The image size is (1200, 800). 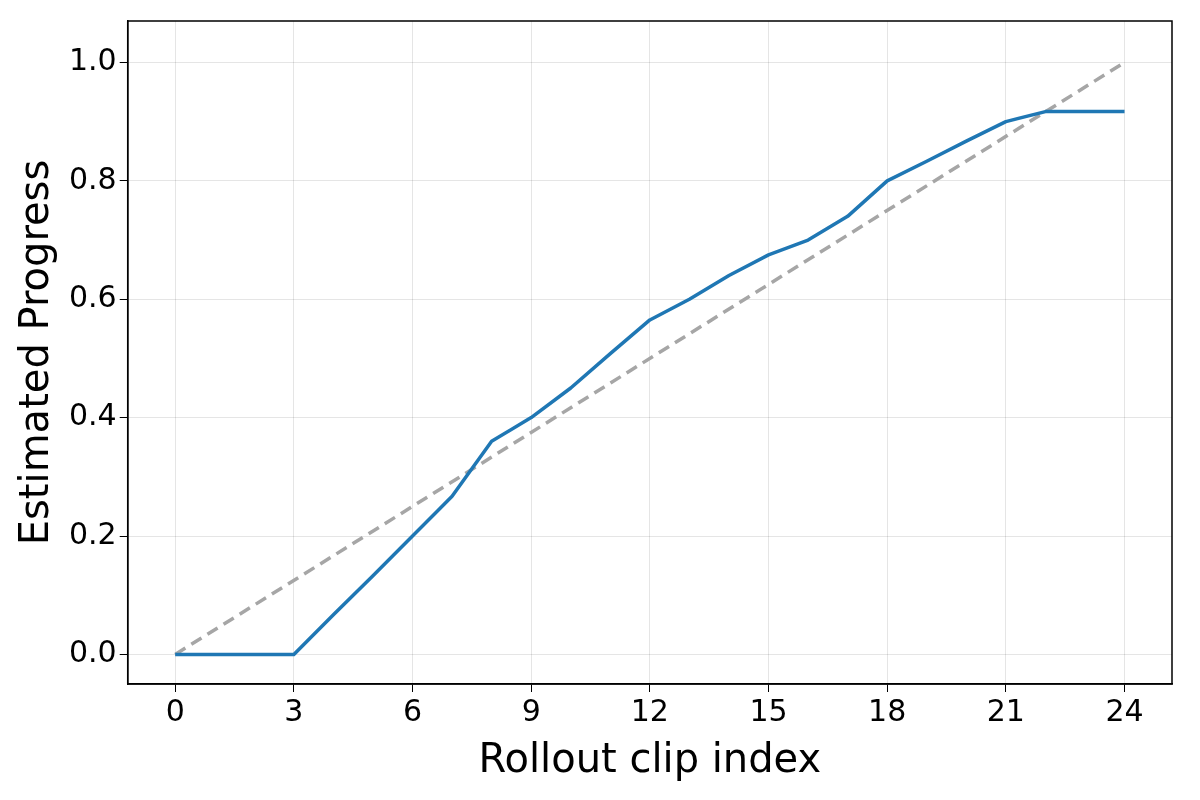 What do you see at coordinates (294, 710) in the screenshot?
I see `x-tick-label: 3` at bounding box center [294, 710].